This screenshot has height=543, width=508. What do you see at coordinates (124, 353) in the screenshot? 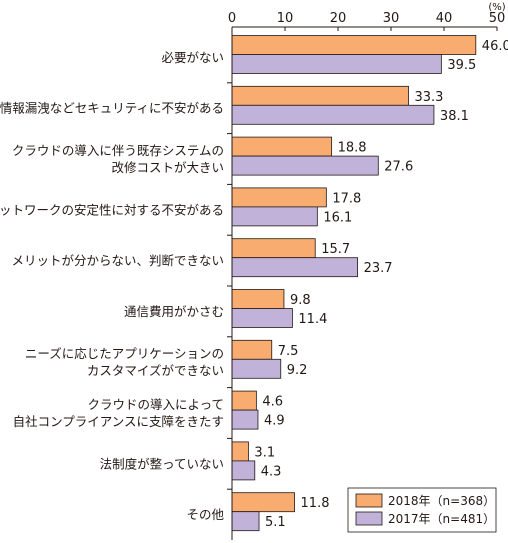
I see `category-label: ニーズに応じたアプリケーションの` at bounding box center [124, 353].